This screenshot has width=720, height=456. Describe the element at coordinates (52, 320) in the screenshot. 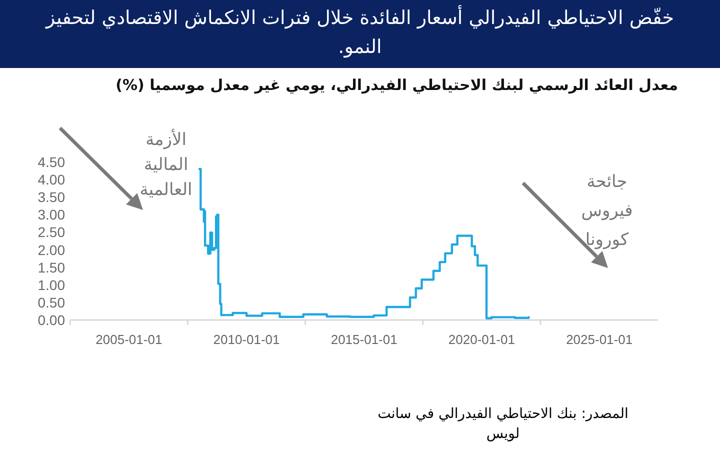

I see `y-tick-label: 0.00` at that location.